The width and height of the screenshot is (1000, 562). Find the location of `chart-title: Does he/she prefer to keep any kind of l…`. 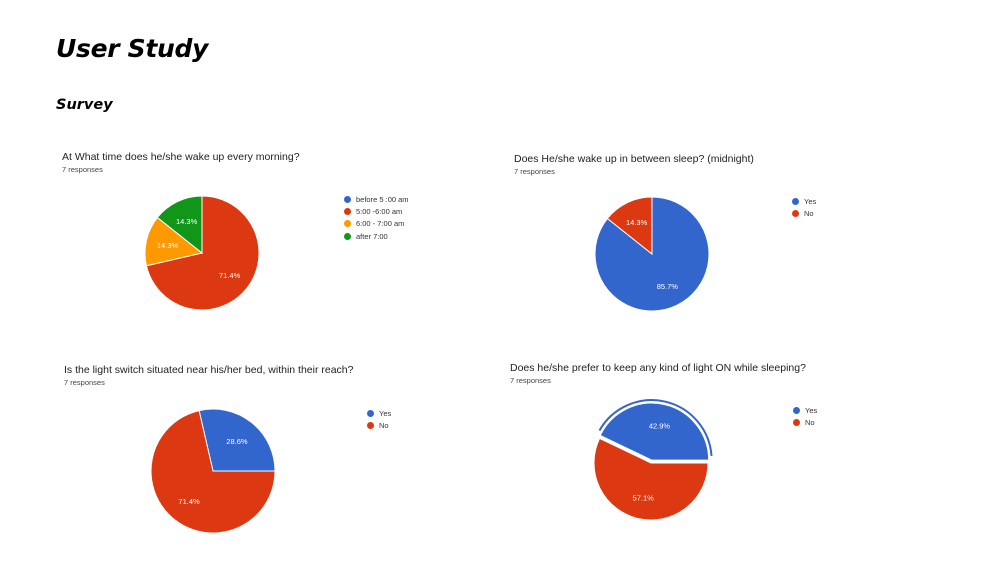

chart-title: Does he/she prefer to keep any kind of l… is located at coordinates (658, 368).